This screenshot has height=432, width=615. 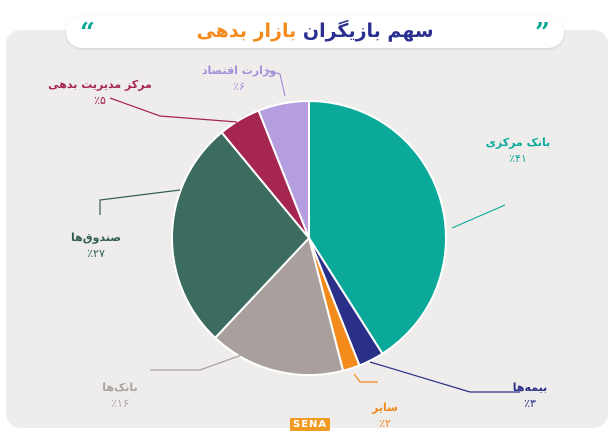 What do you see at coordinates (239, 70) in the screenshot?
I see `slice-label: وزارت اقتصاد` at bounding box center [239, 70].